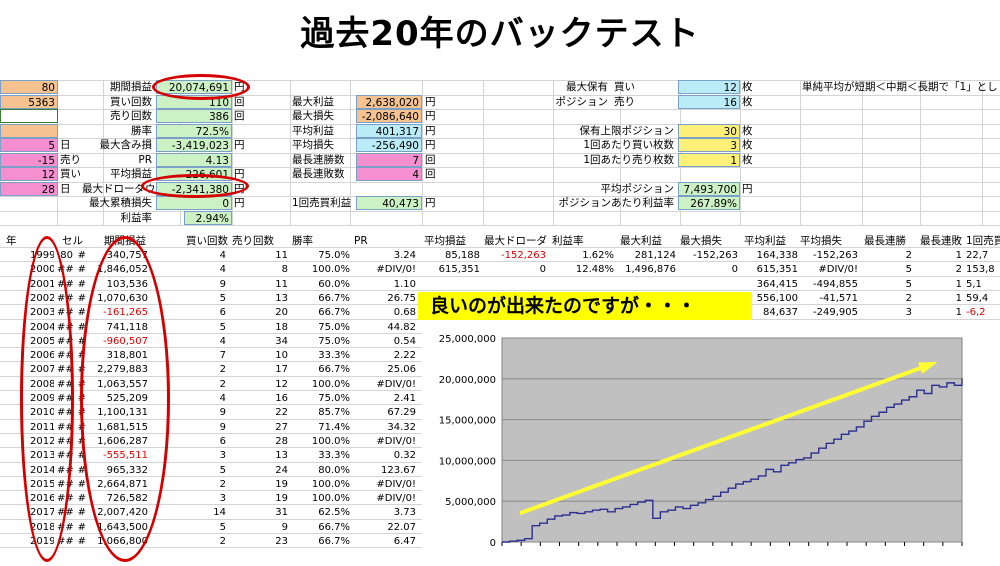 This screenshot has width=1000, height=566. Describe the element at coordinates (835, 313) in the screenshot. I see `table-cell: -249,905` at that location.